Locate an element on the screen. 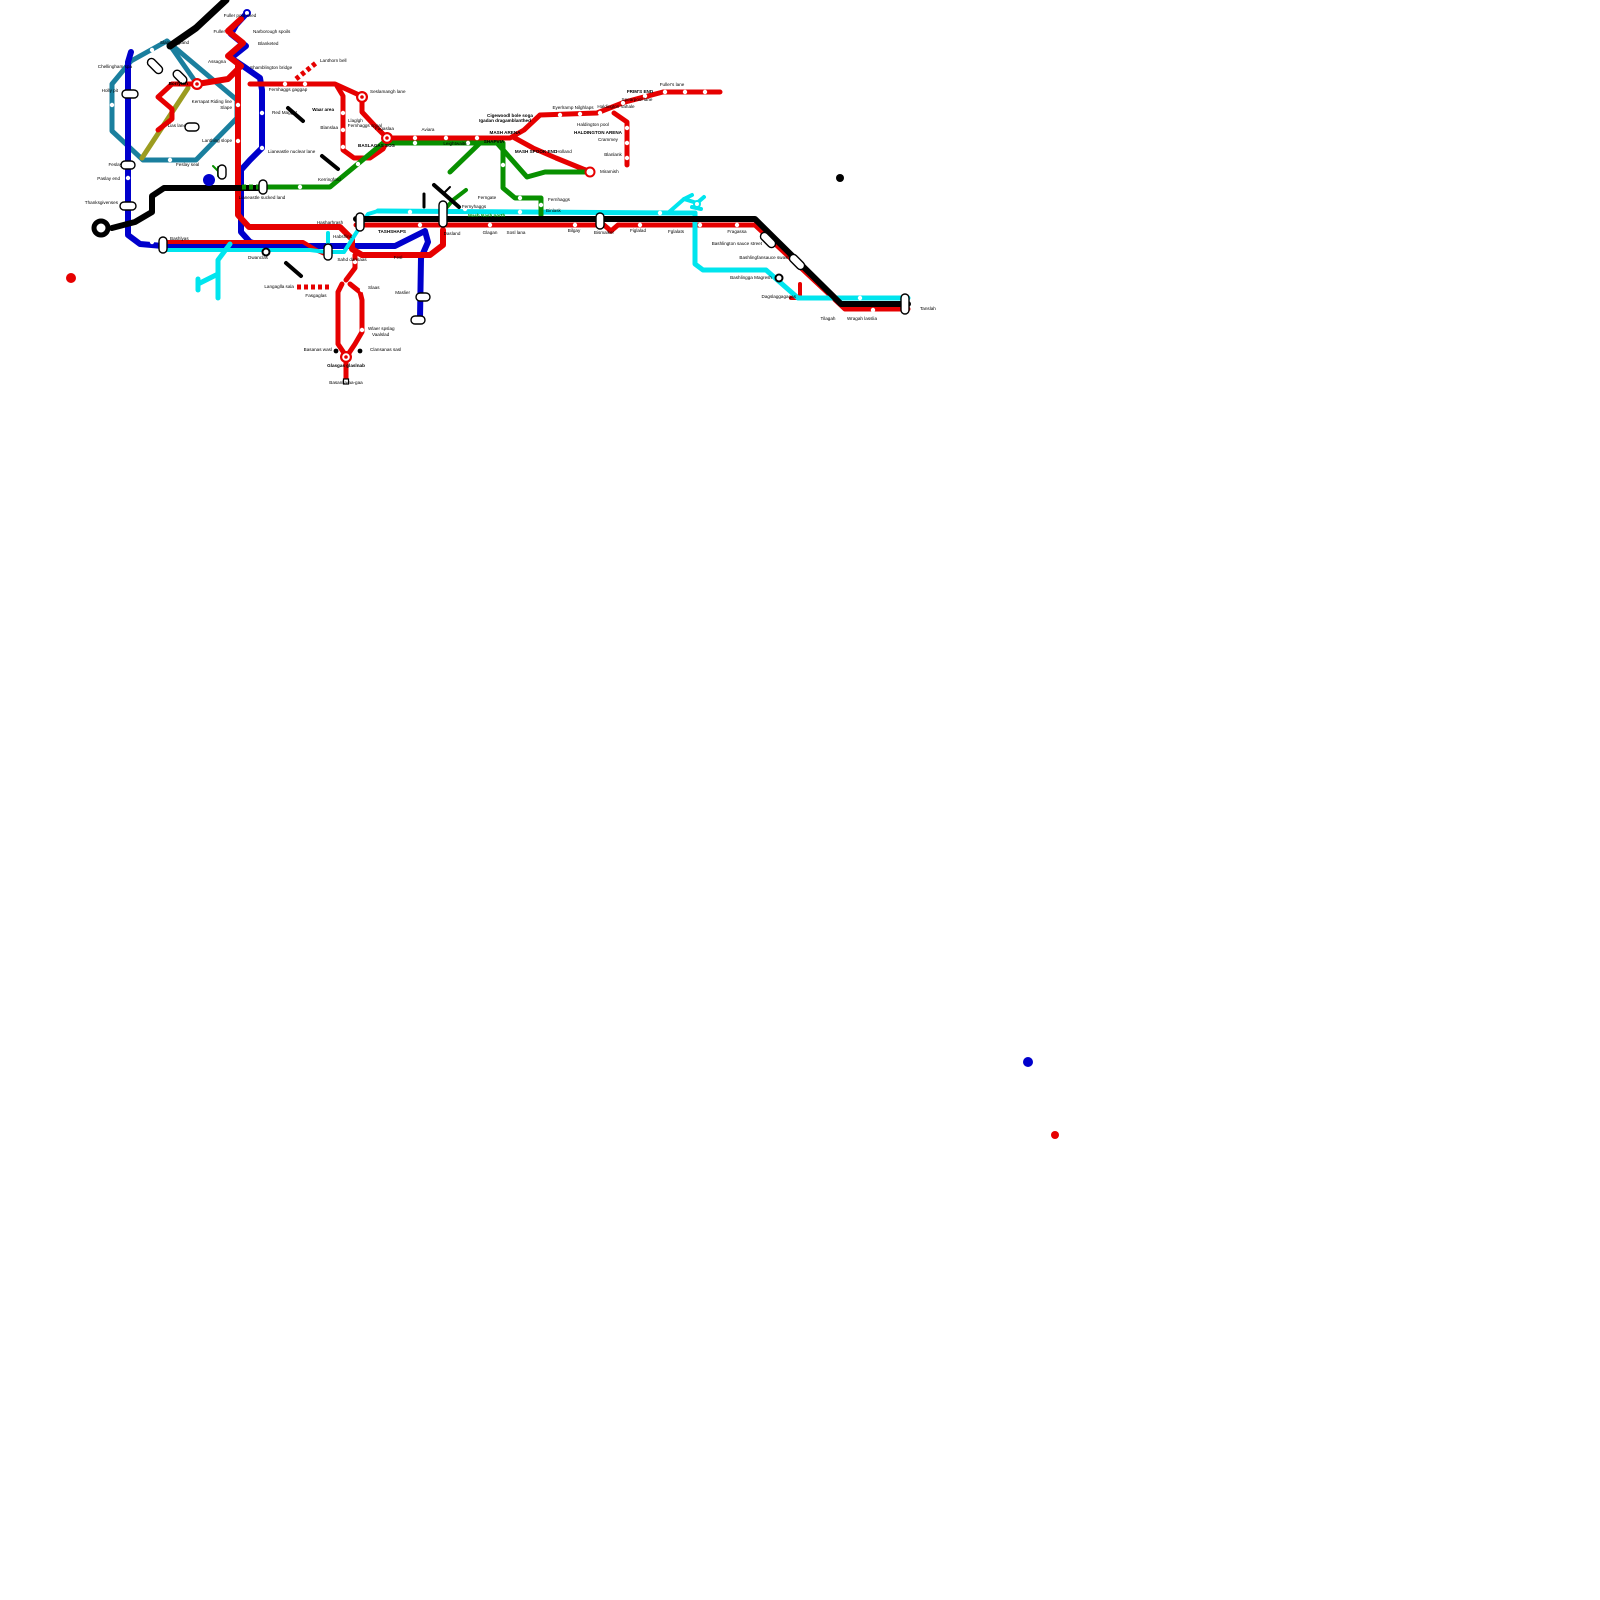  station-label: Red Maggot is located at coordinates (285, 112).